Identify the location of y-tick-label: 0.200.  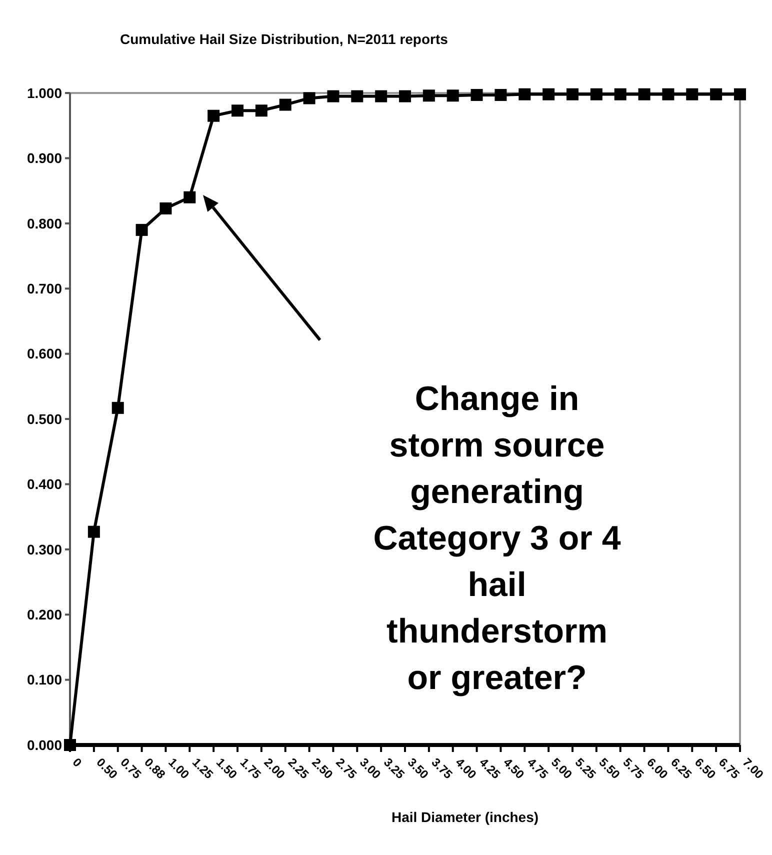
(44, 614).